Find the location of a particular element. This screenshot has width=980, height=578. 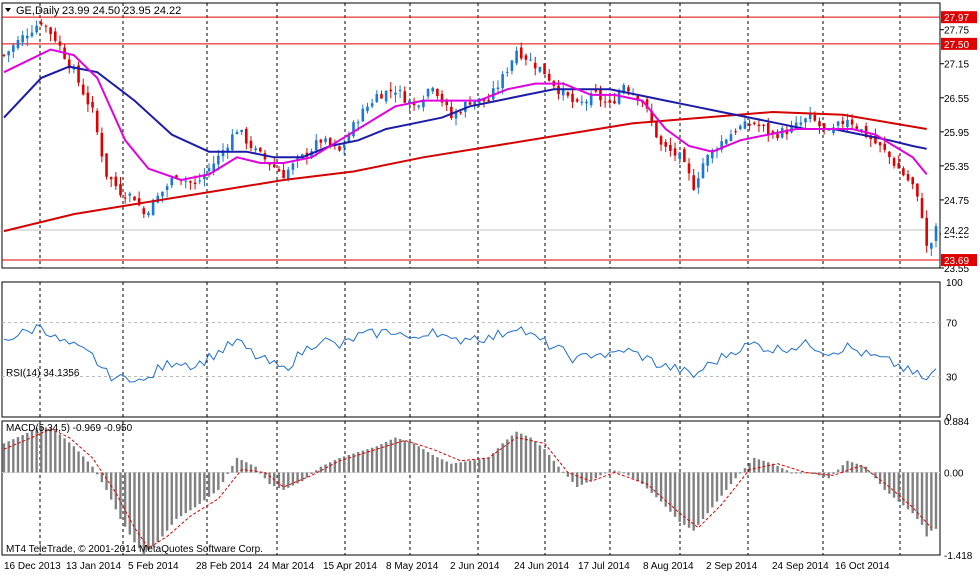

date-axis-label: 28 Feb 2014 is located at coordinates (224, 566).